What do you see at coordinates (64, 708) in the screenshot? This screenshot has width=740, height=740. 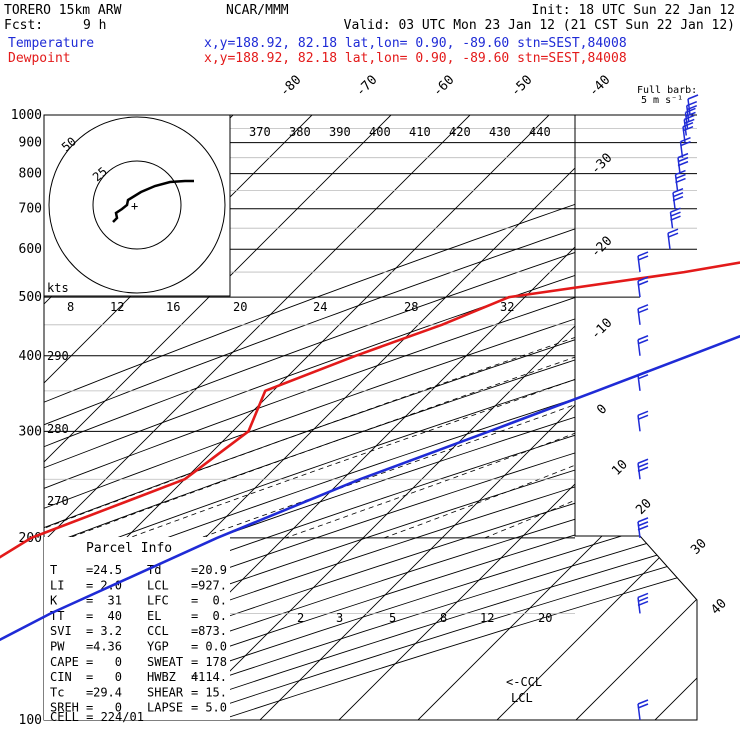 I see `parcel-label-left: SREH` at bounding box center [64, 708].